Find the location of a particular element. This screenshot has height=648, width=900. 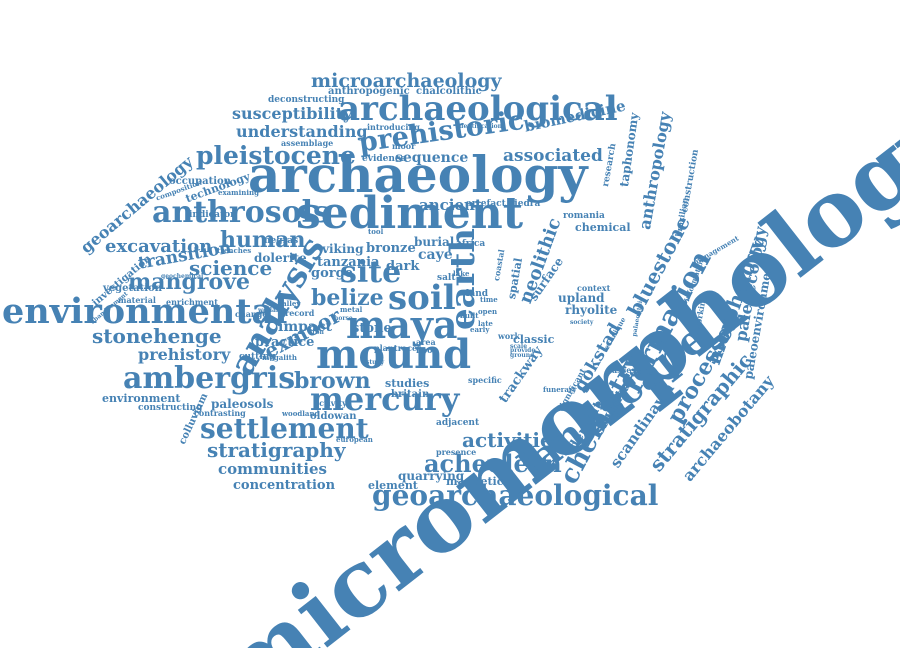

word-stonehenge: stonehenge is located at coordinates (157, 336).